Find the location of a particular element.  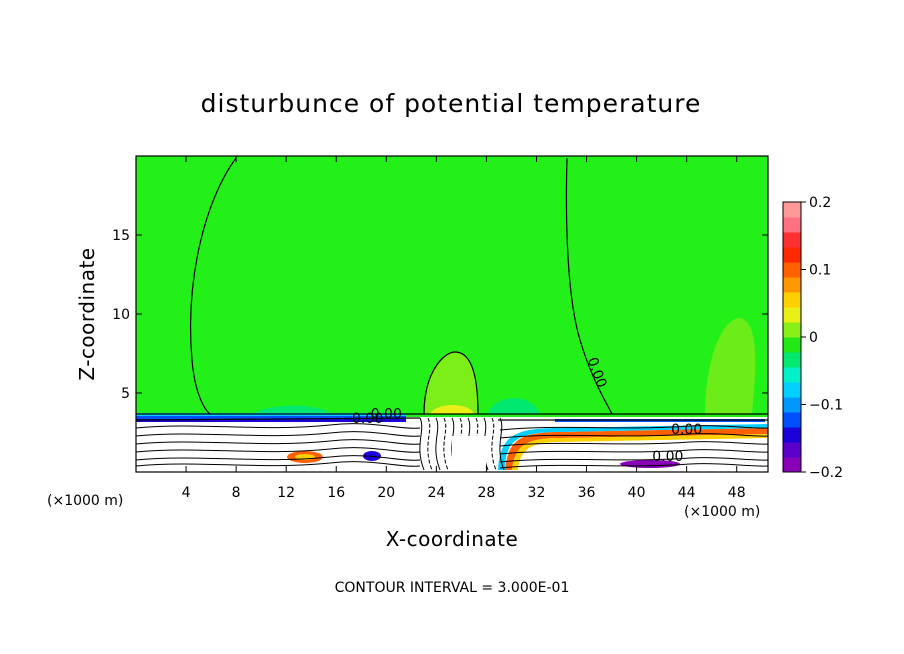

warm-bubble-core is located at coordinates (452, 409).